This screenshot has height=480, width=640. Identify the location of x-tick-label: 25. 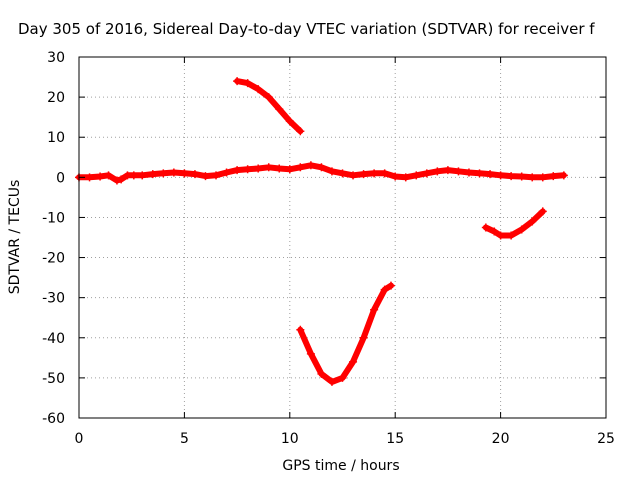
(606, 439).